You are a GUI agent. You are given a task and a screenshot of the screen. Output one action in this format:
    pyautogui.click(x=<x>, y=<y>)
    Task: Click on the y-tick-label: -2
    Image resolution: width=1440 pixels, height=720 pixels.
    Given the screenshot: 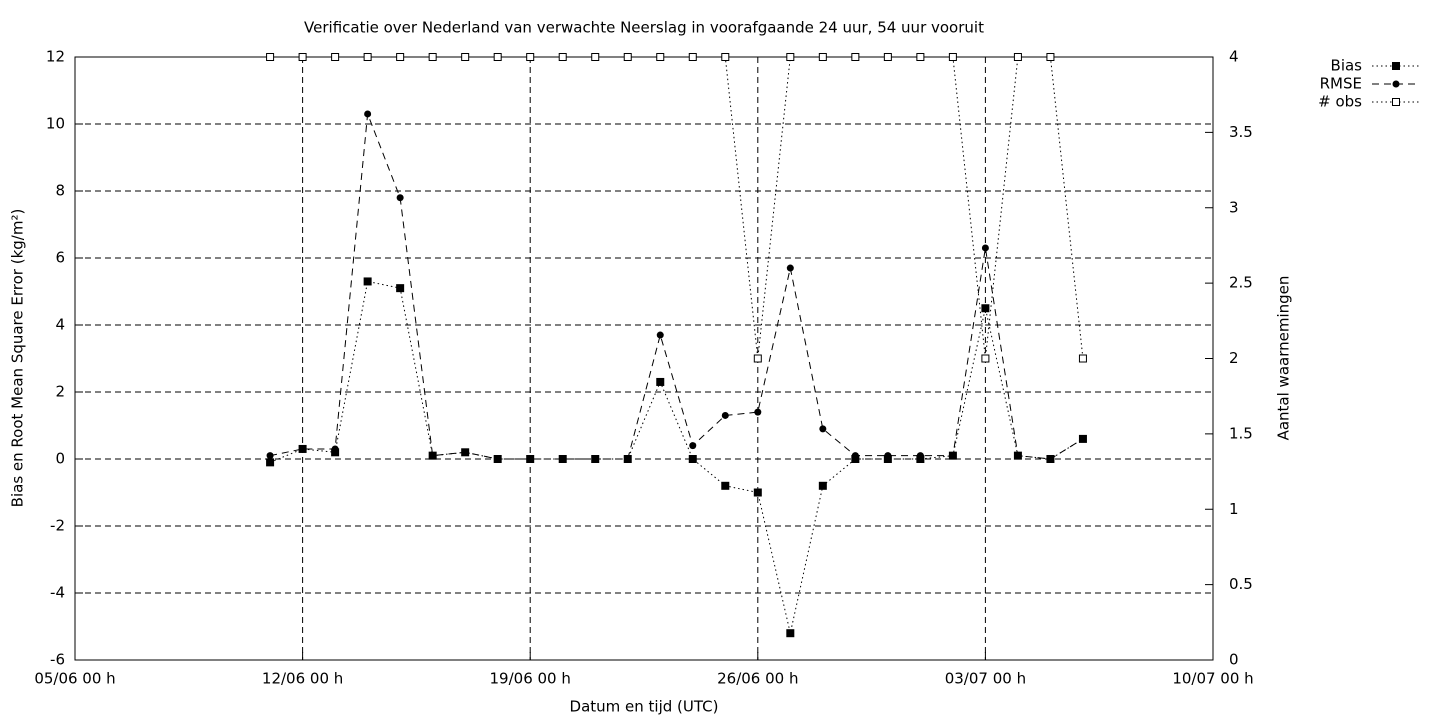 What is the action you would take?
    pyautogui.click(x=57, y=526)
    